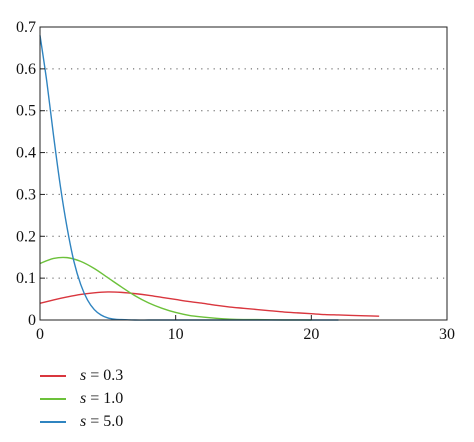  I want to click on legend-label: s = 1.0, so click(102, 398).